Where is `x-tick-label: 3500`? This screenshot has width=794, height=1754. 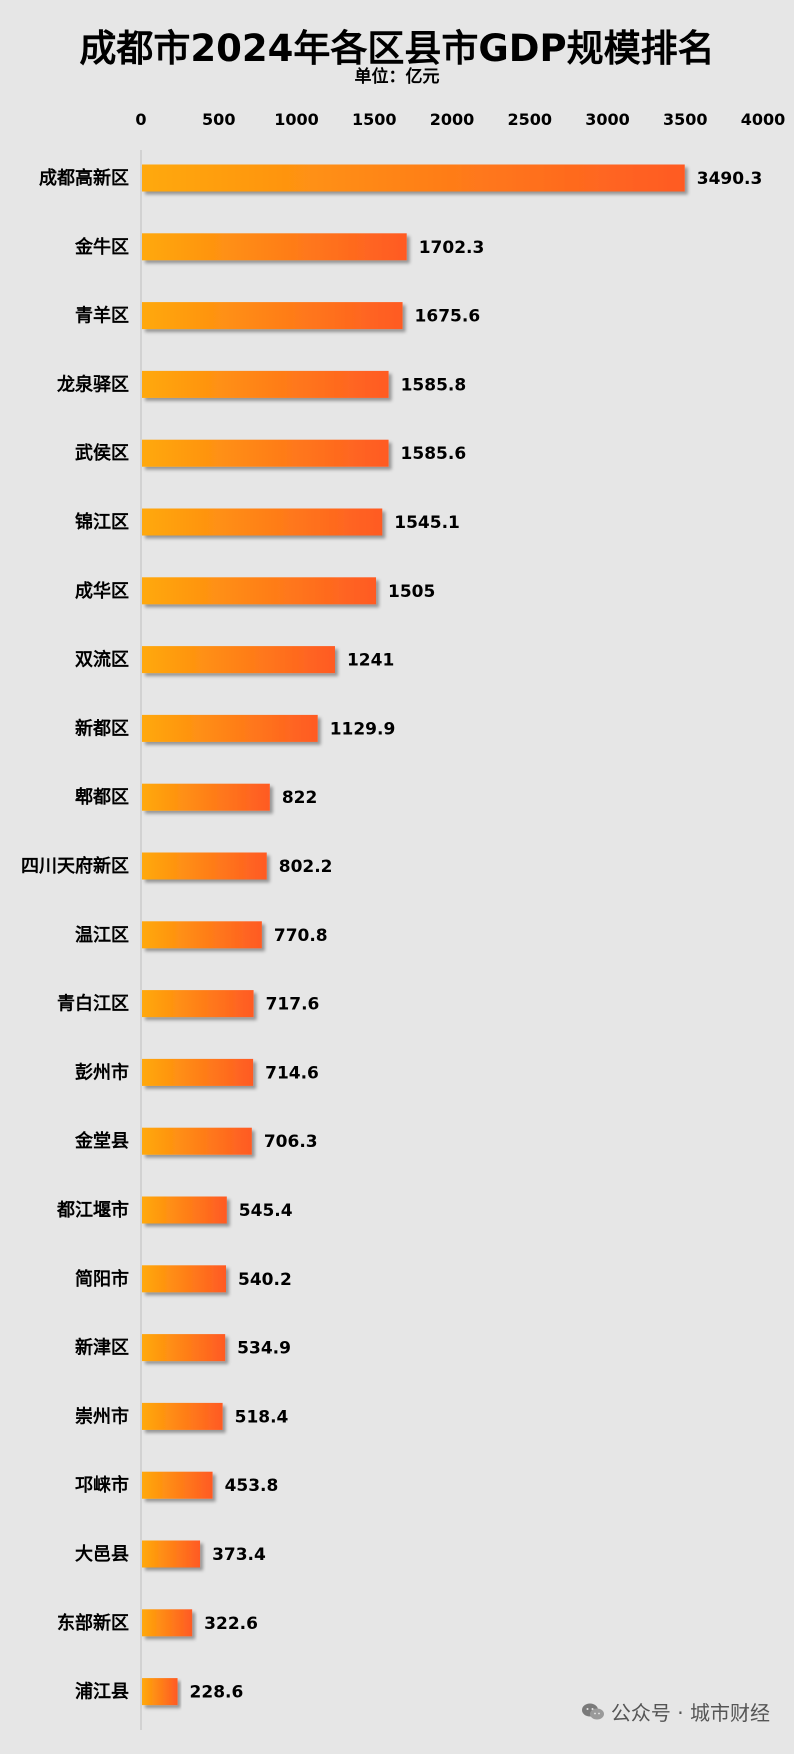
x-tick-label: 3500 is located at coordinates (685, 119).